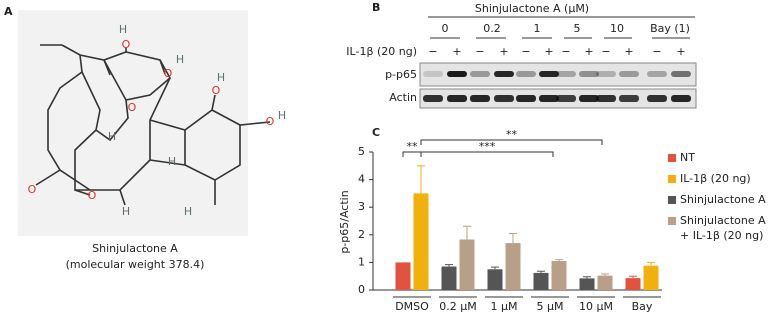 The image size is (768, 318). Describe the element at coordinates (361, 151) in the screenshot. I see `y-tick-label: 5` at that location.